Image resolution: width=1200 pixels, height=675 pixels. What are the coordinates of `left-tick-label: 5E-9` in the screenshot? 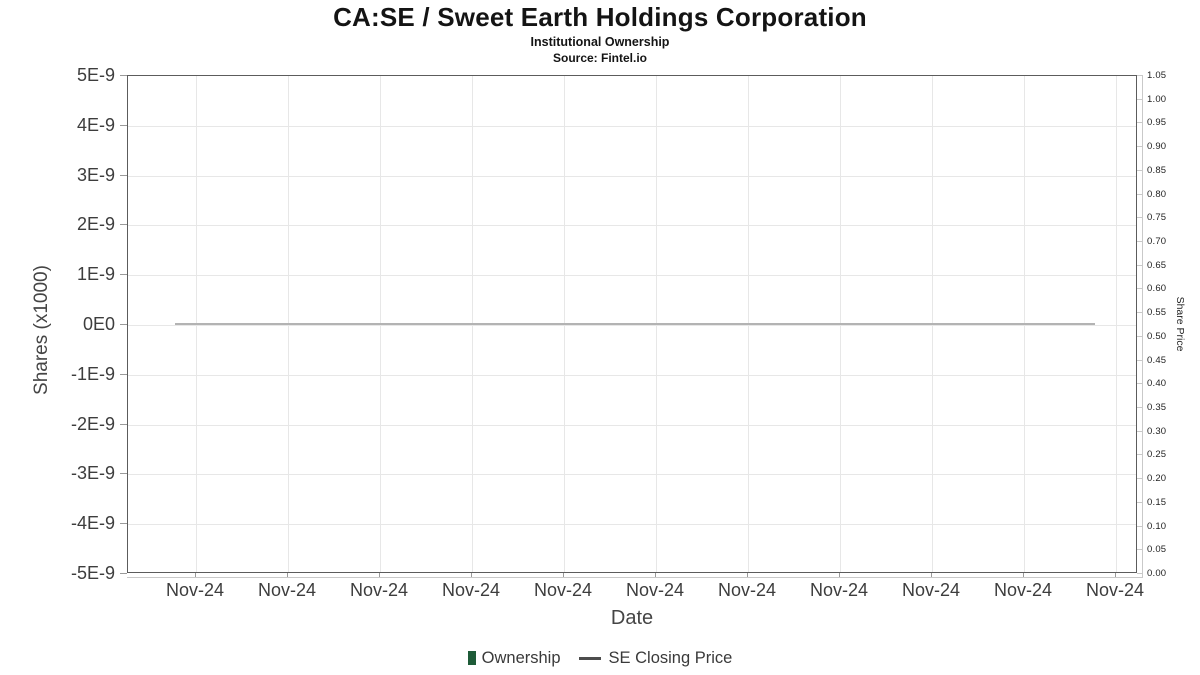 It's located at (95, 75).